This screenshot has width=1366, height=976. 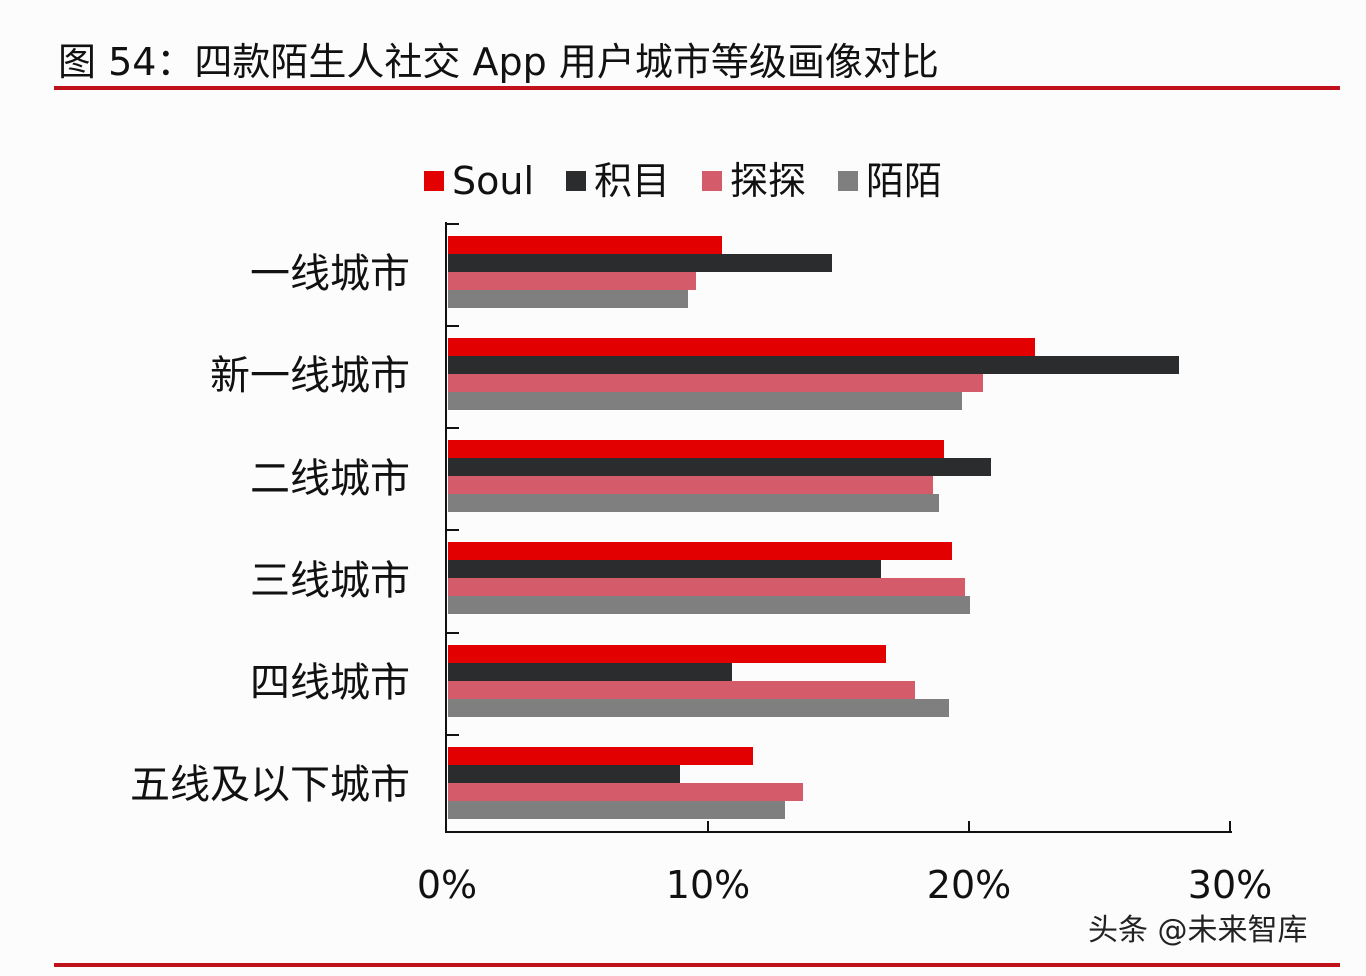 What do you see at coordinates (434, 181) in the screenshot?
I see `legend-swatch-soul` at bounding box center [434, 181].